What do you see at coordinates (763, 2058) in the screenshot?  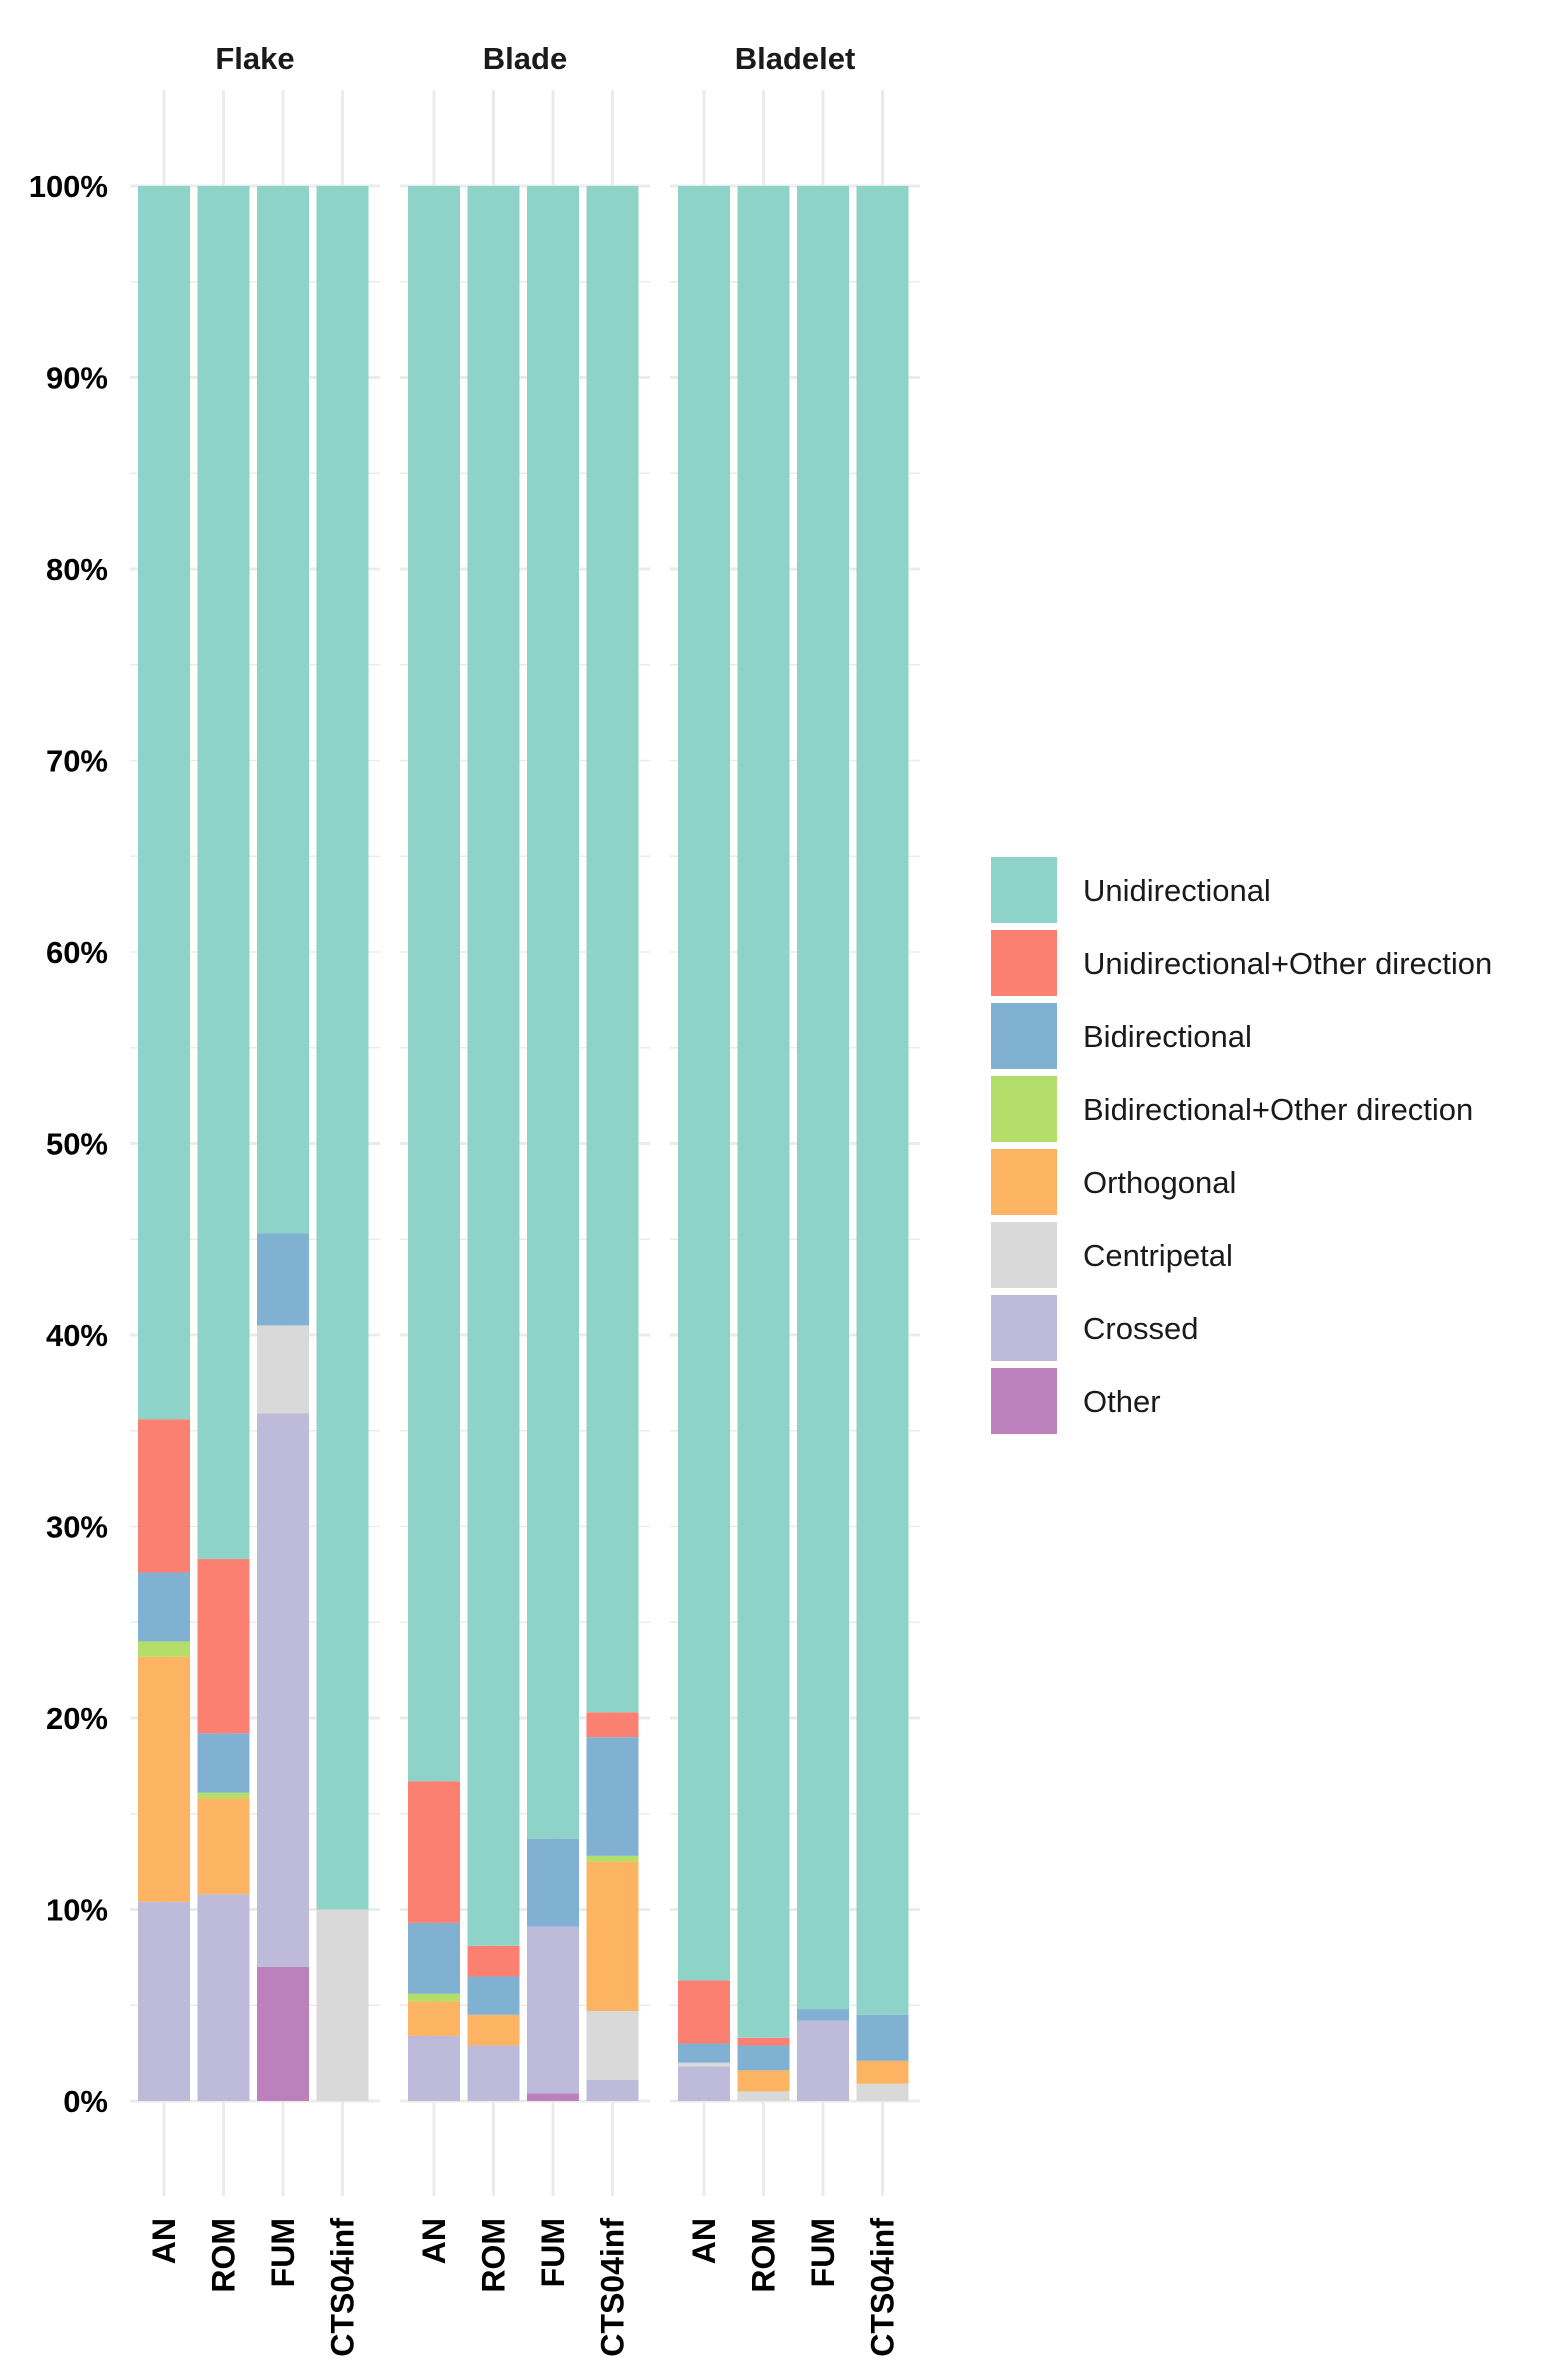 I see `bar-segment-bladelet-rom-bidirectional` at bounding box center [763, 2058].